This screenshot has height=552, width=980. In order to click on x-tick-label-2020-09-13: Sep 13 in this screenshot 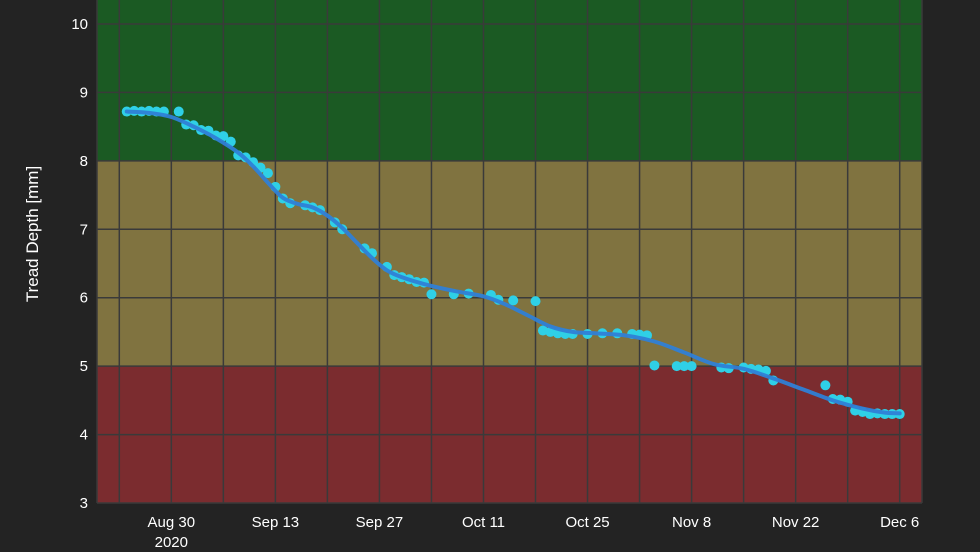, I will do `click(276, 522)`.